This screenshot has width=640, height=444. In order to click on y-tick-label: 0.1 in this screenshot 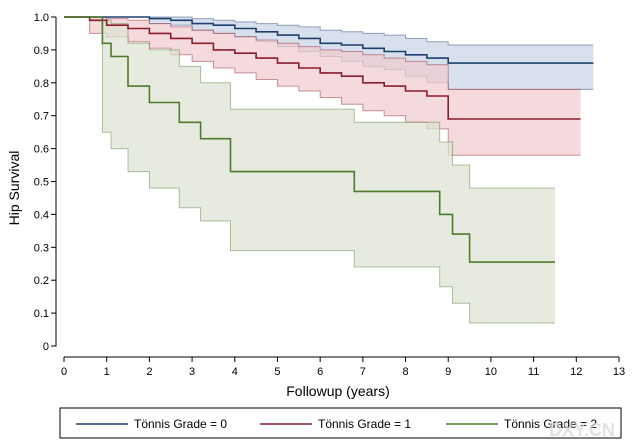, I will do `click(41, 314)`.